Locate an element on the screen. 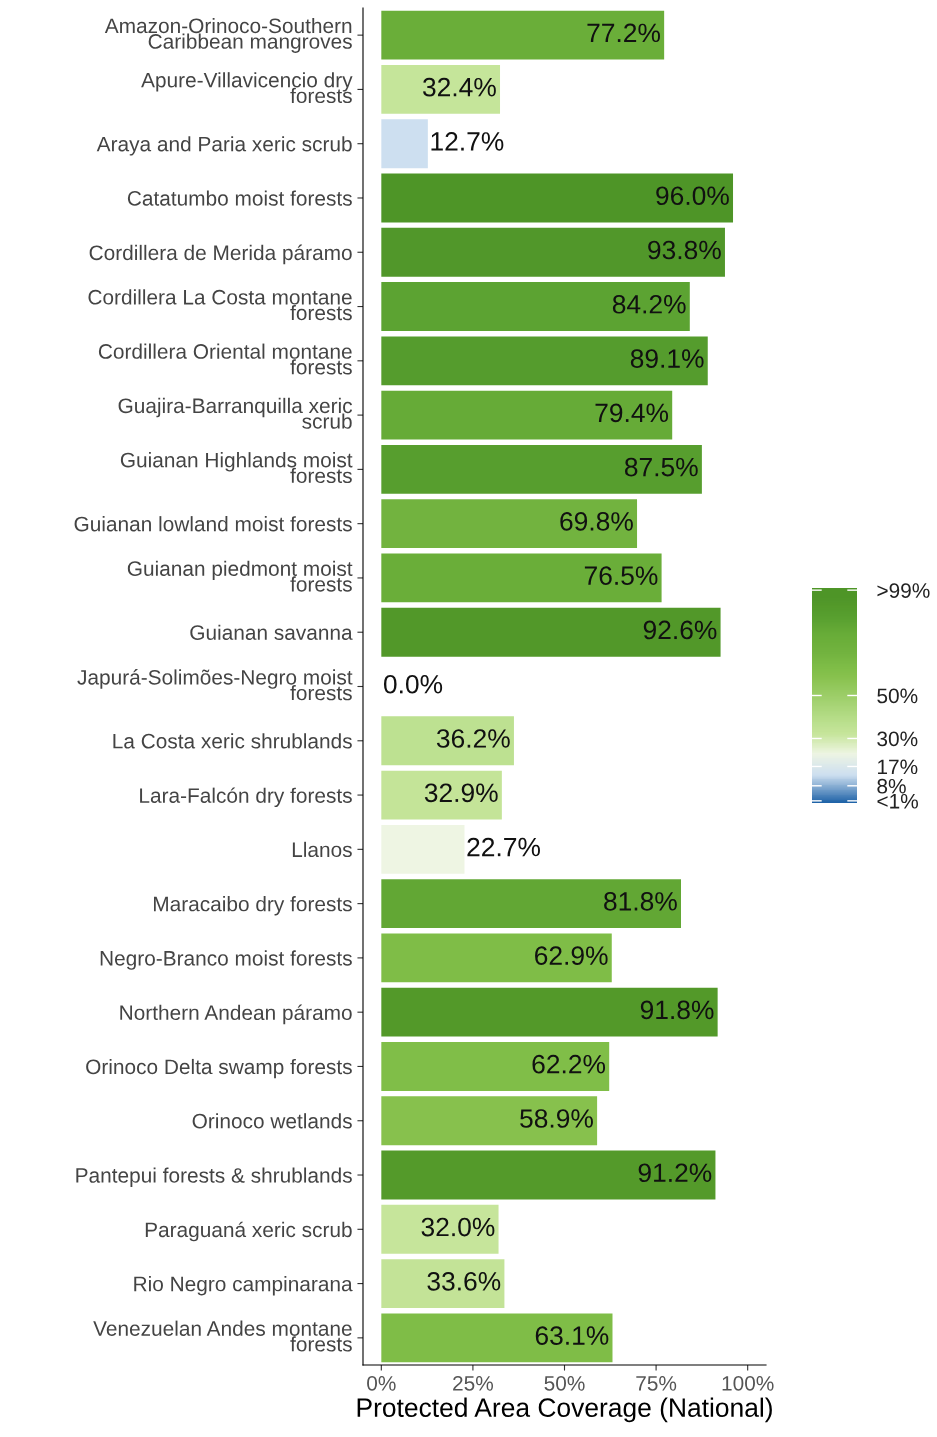 The height and width of the screenshot is (1437, 937). data-label: 58.9% is located at coordinates (556, 1118).